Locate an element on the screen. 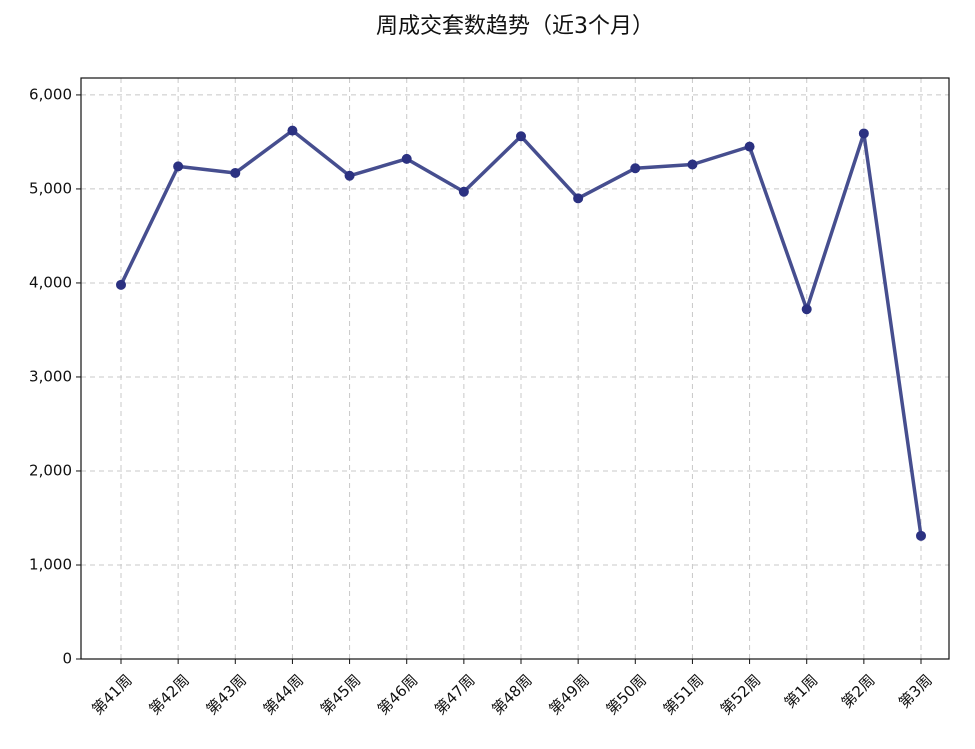 The width and height of the screenshot is (975, 749). x-tick-label: 第2周 is located at coordinates (858, 691).